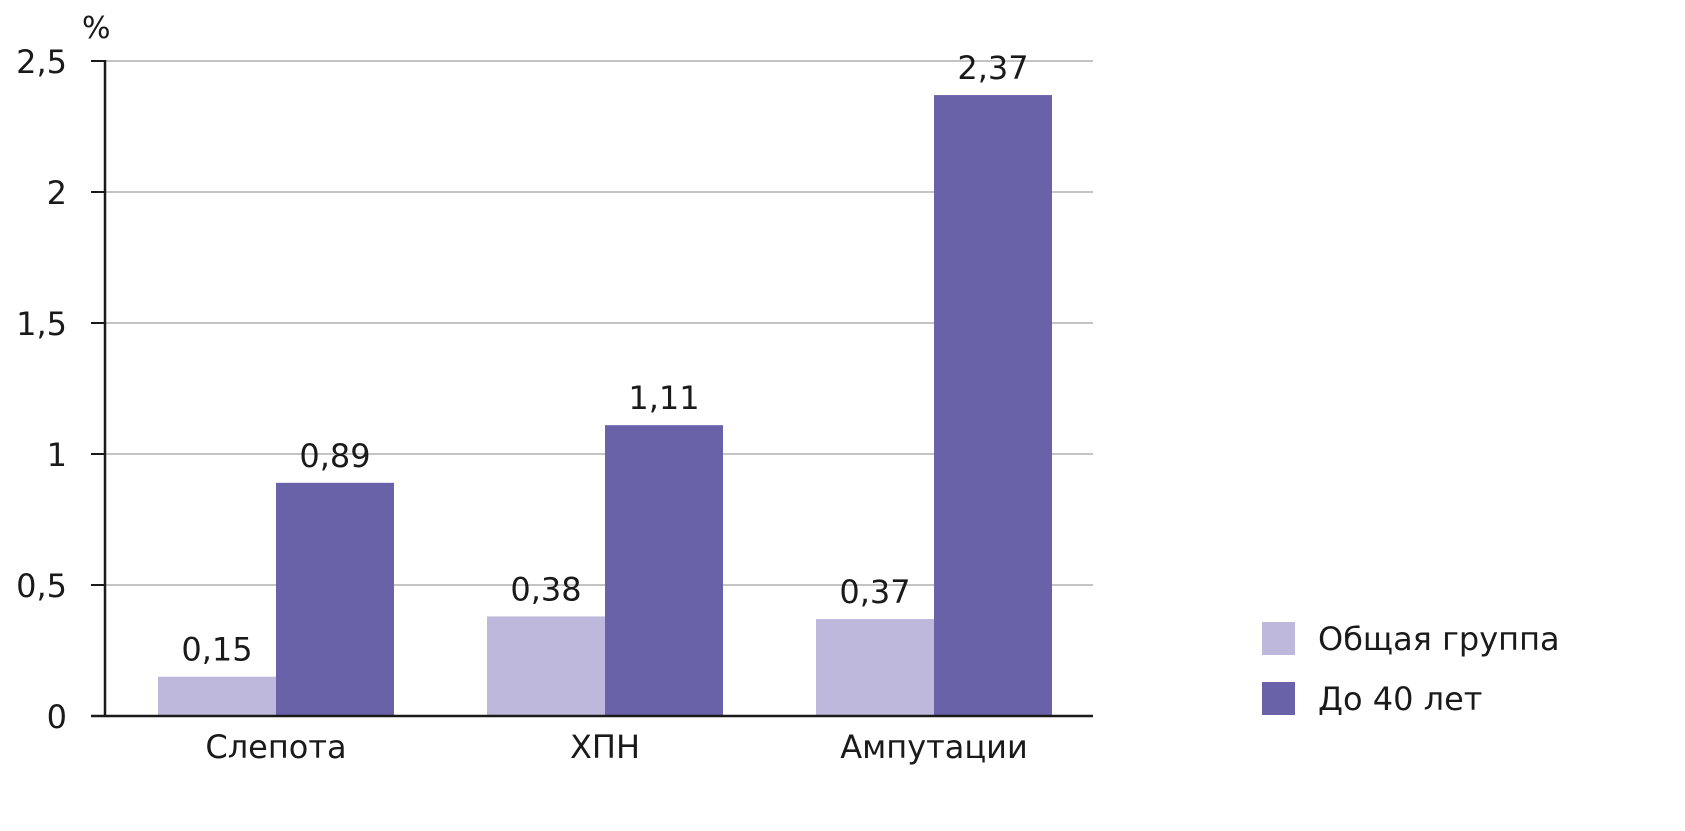 This screenshot has width=1685, height=831. What do you see at coordinates (1400, 699) in the screenshot?
I see `legend-label-2: До 40 лет` at bounding box center [1400, 699].